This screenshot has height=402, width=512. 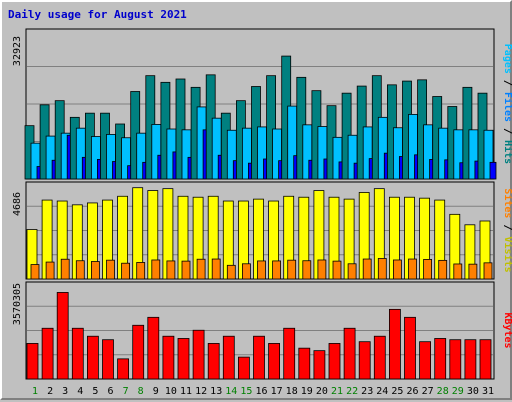 I want to click on x-day-label-27: 27, so click(x=428, y=391).